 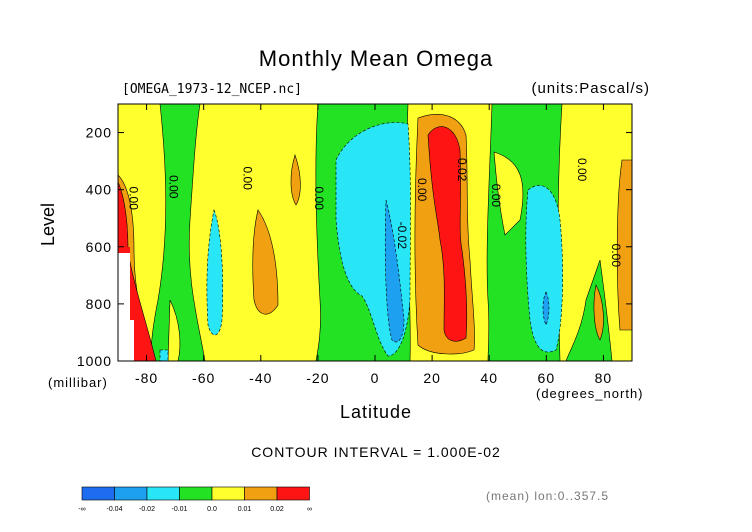 I want to click on y-tick-label: 800, so click(x=99, y=304).